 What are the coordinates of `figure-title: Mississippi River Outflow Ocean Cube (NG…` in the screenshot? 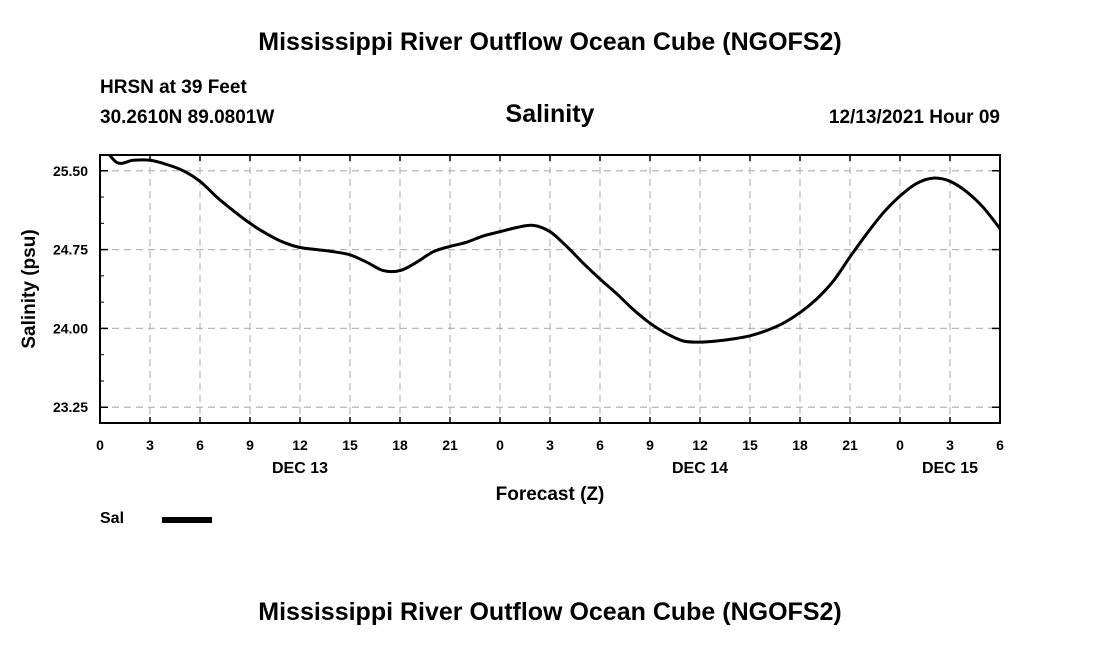 It's located at (550, 42).